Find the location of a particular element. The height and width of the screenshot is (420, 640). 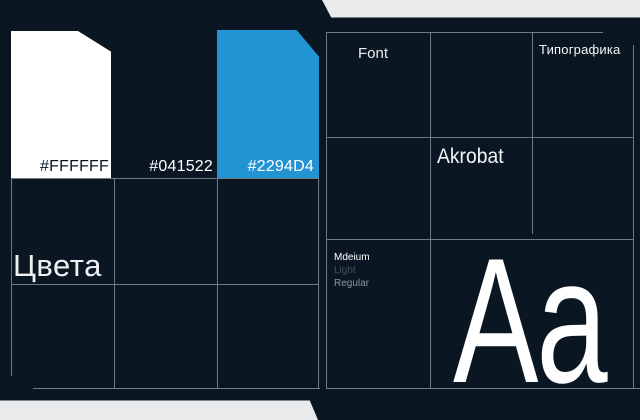

color-swatch-blue is located at coordinates (268, 104).